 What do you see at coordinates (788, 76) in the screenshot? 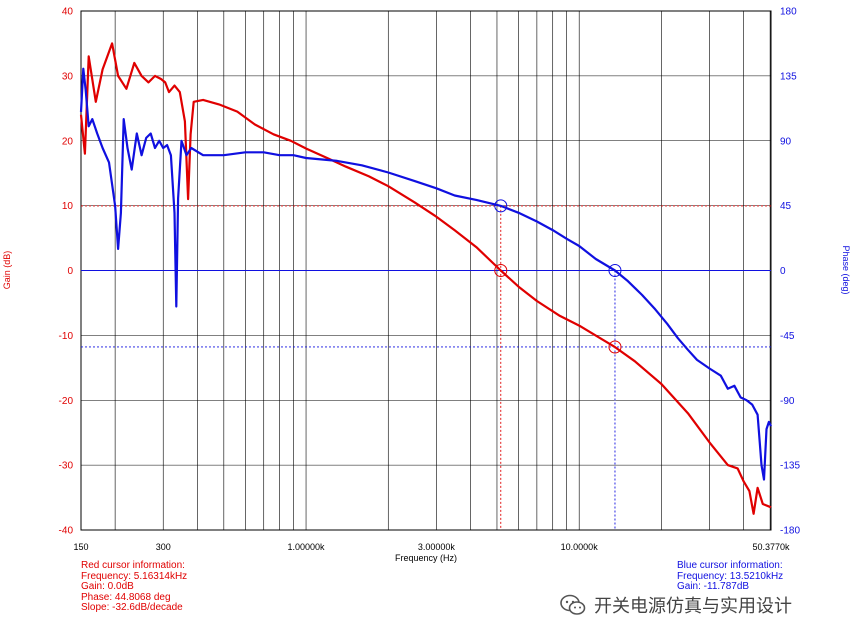
I see `y-right-tick-label: 135` at bounding box center [788, 76].